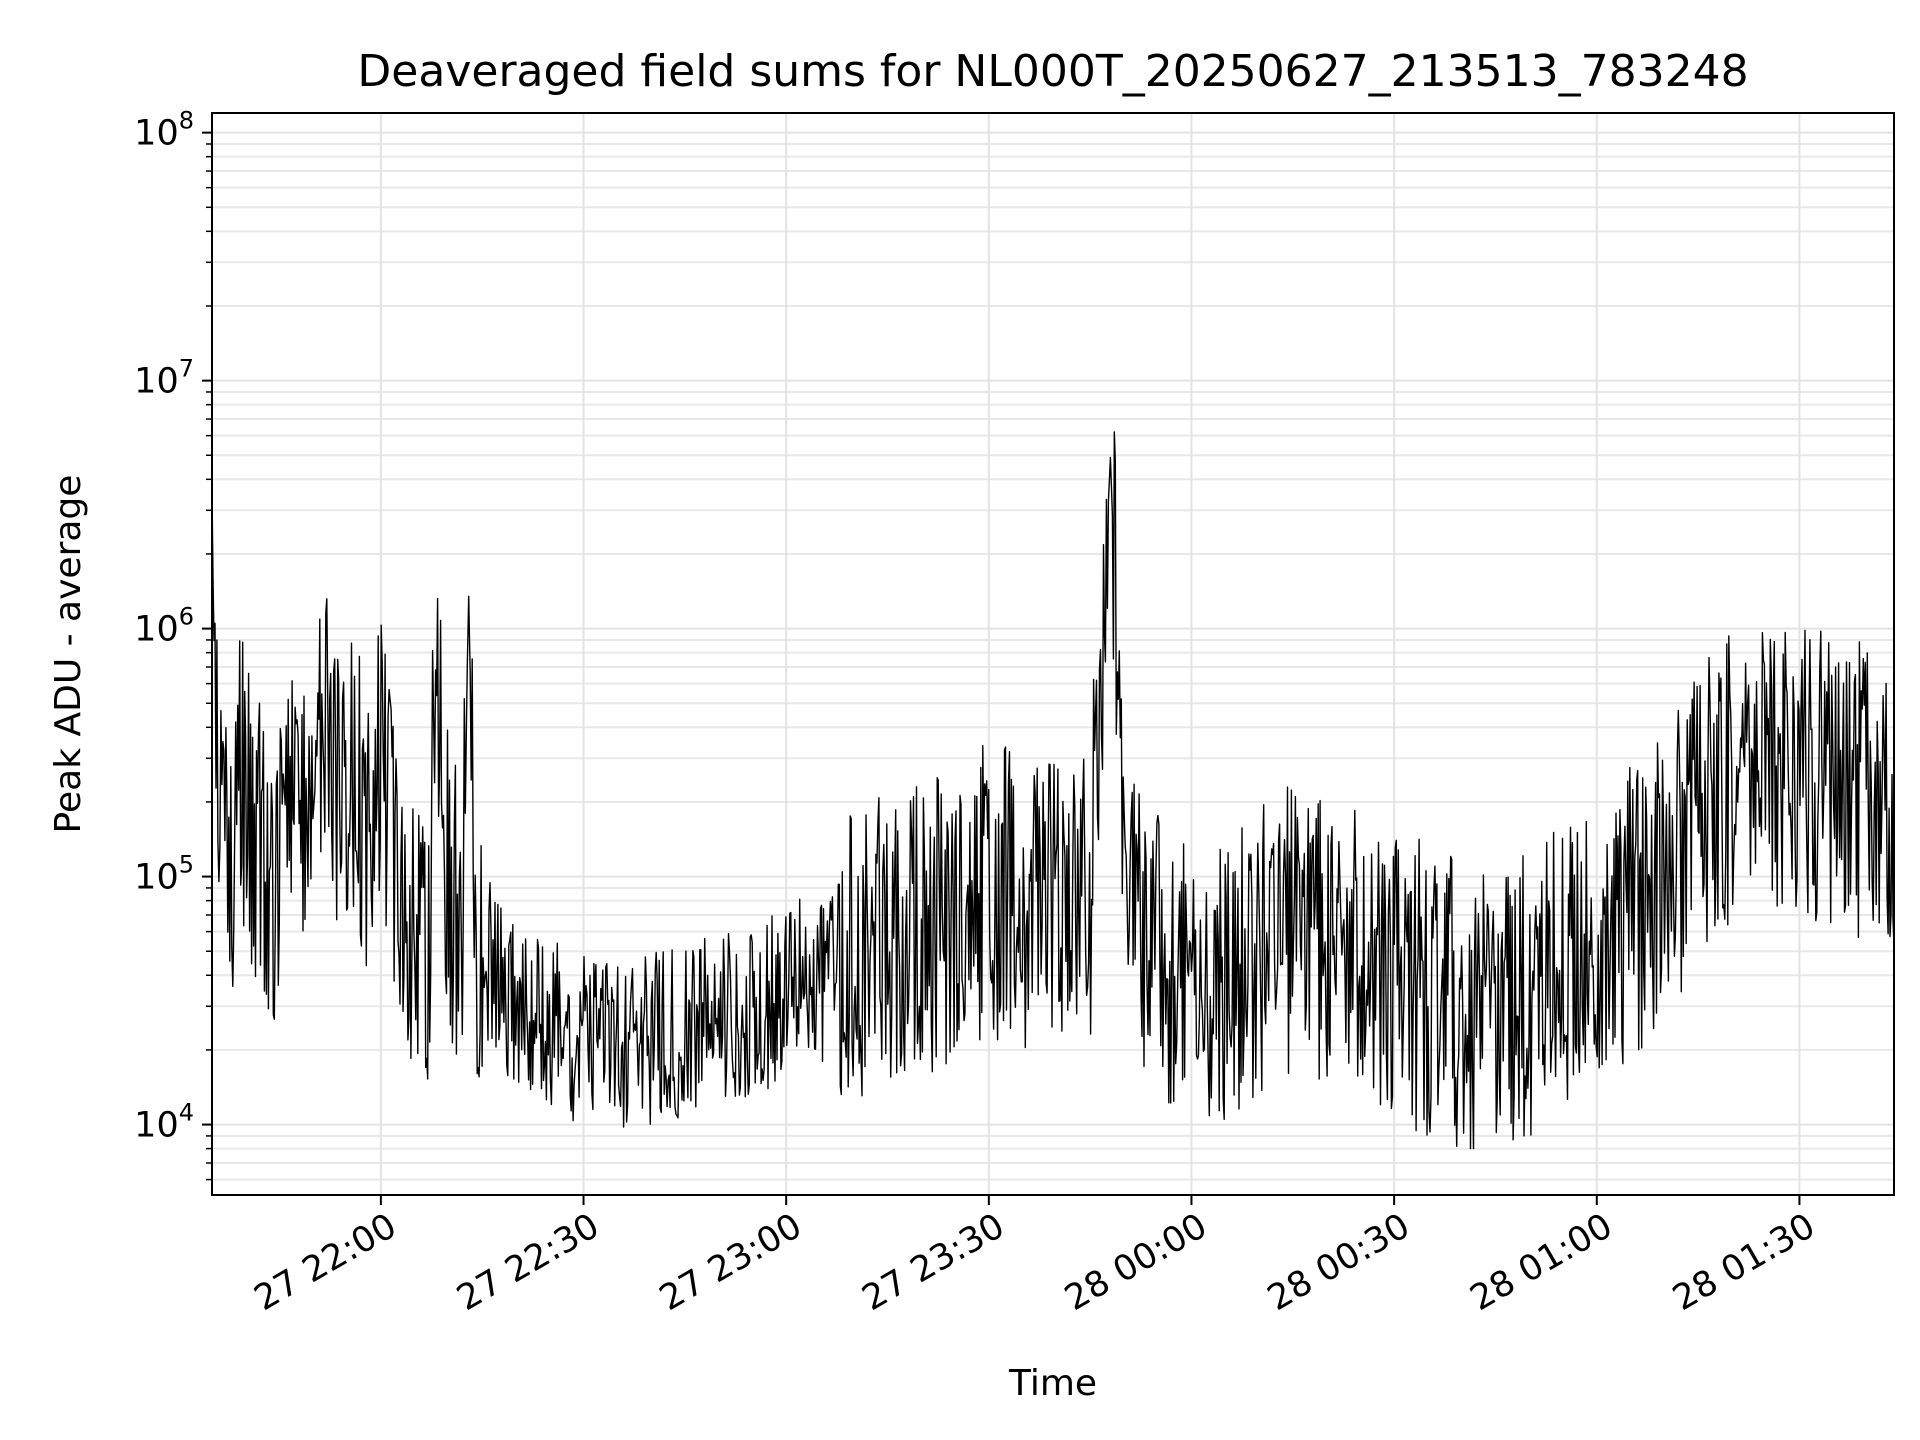 The width and height of the screenshot is (1920, 1440). What do you see at coordinates (1052, 1383) in the screenshot?
I see `x-axis-label: Time` at bounding box center [1052, 1383].